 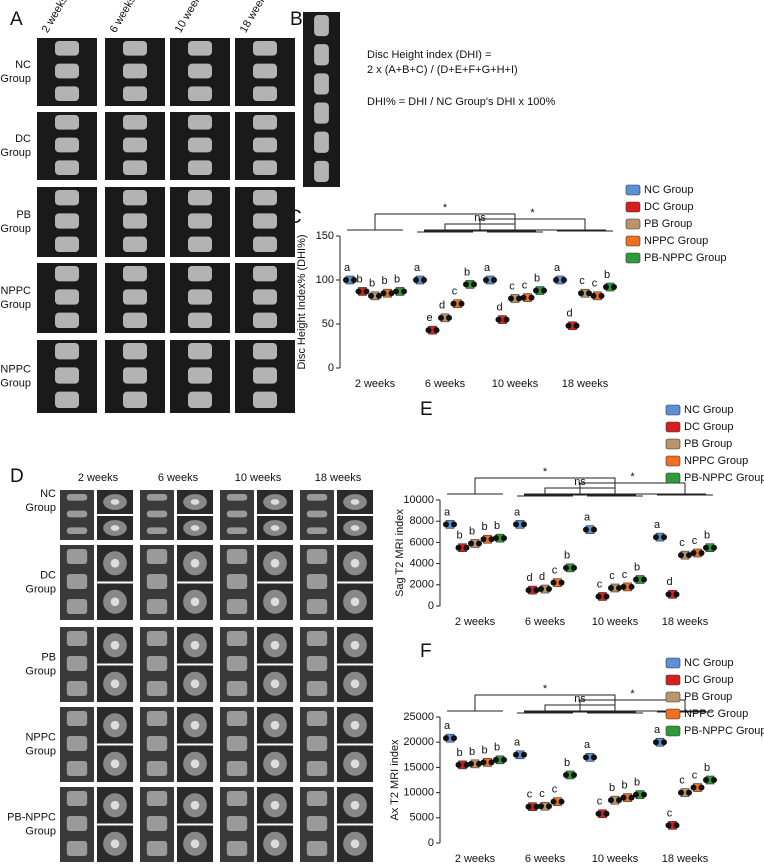 I want to click on x-tick-label: 6 weeks, so click(x=545, y=622).